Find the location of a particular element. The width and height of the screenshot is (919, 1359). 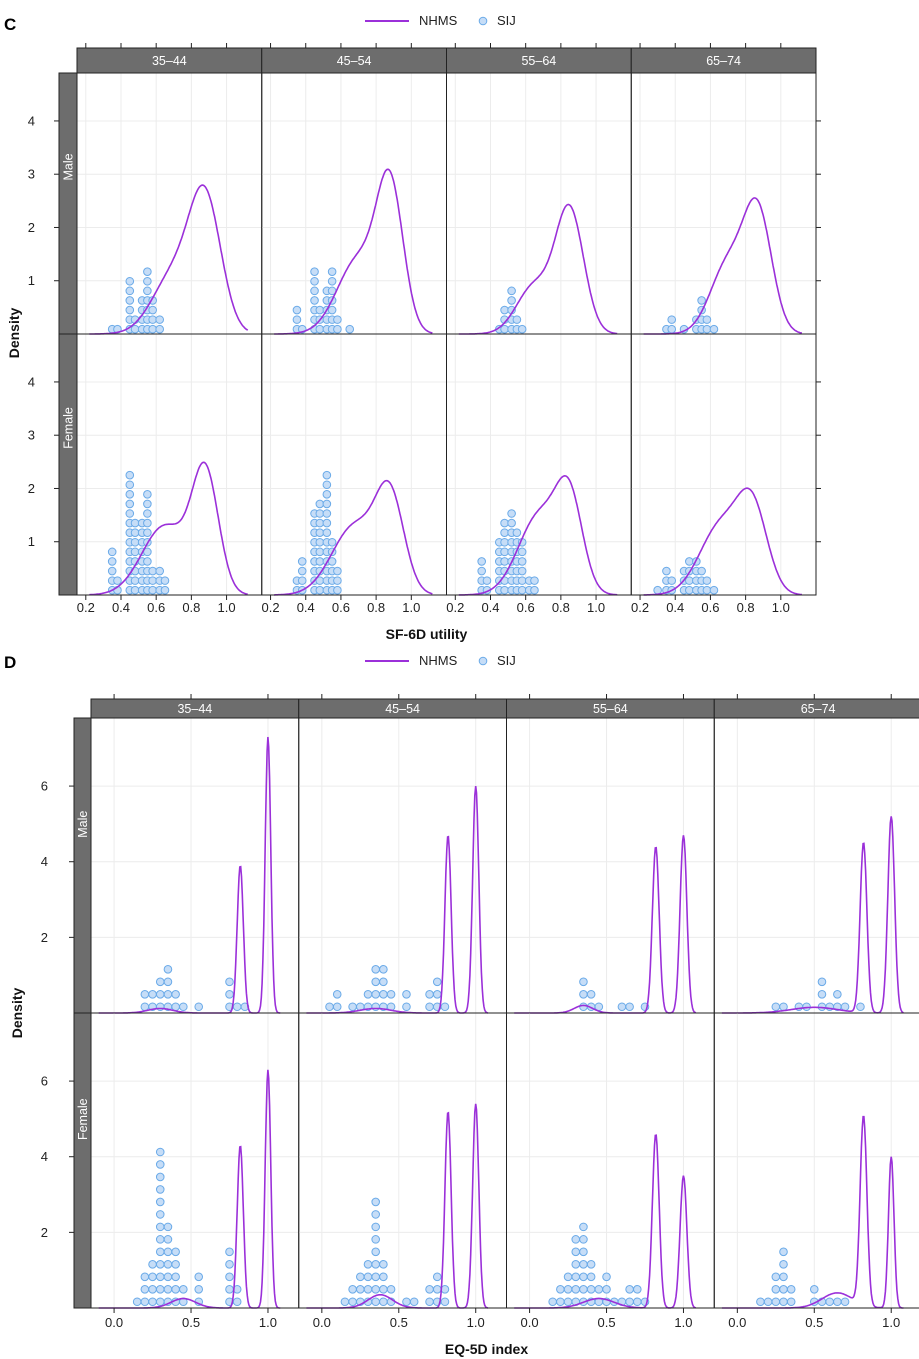

legend: NHMS SIJ is located at coordinates (440, 20).